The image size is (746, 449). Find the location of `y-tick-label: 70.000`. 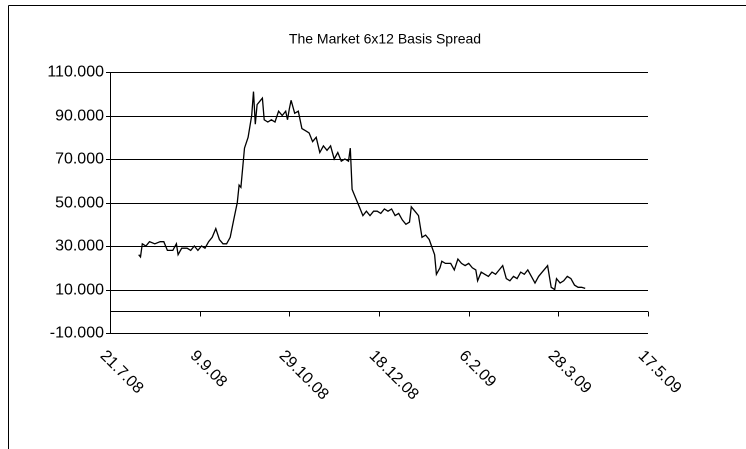

y-tick-label: 70.000 is located at coordinates (79, 159).